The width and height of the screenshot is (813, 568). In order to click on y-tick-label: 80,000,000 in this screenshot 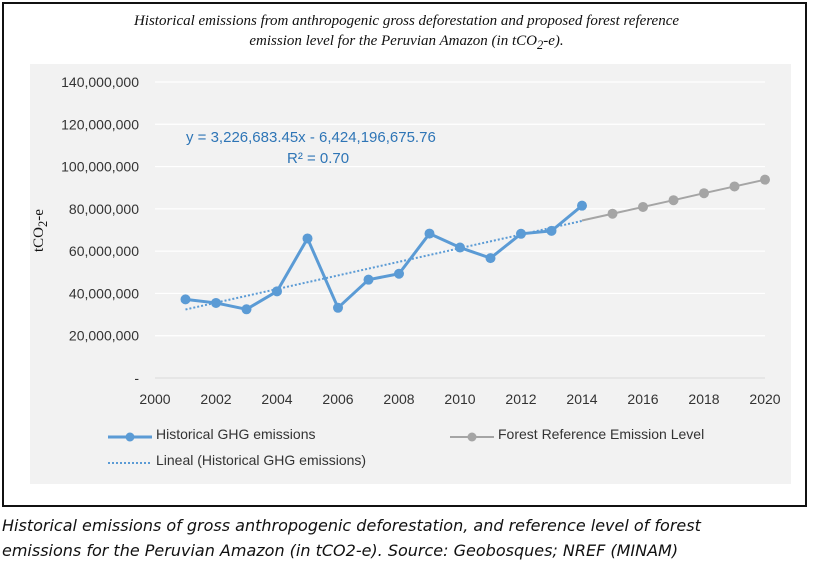, I will do `click(104, 209)`.